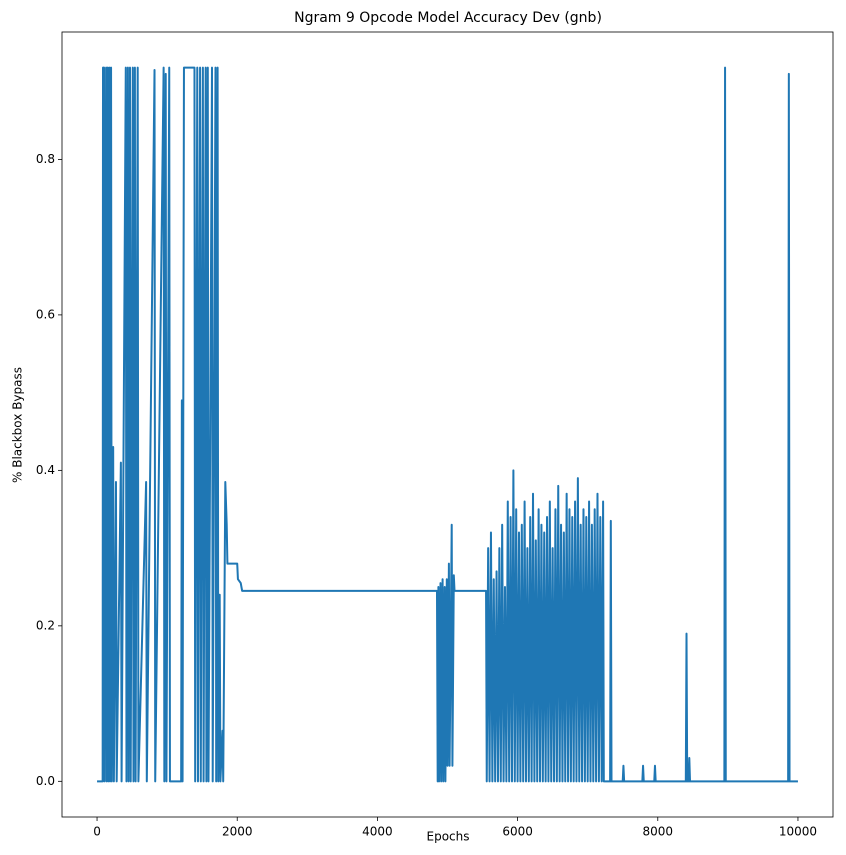 This screenshot has height=855, width=846. I want to click on x-tick-label: 2000, so click(237, 832).